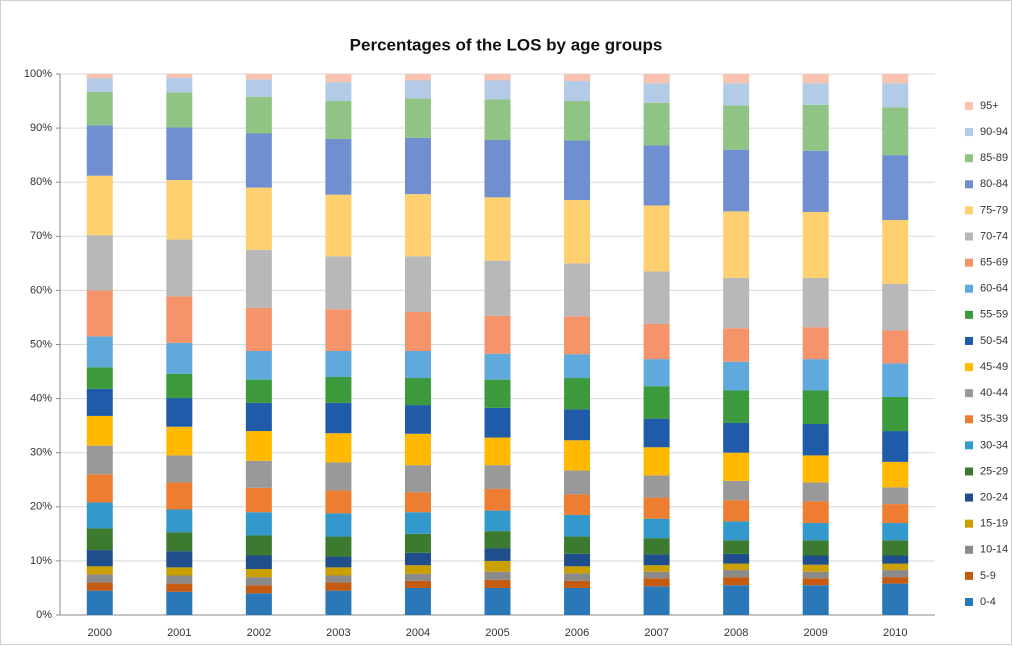  I want to click on legend-label: 25-29, so click(994, 471).